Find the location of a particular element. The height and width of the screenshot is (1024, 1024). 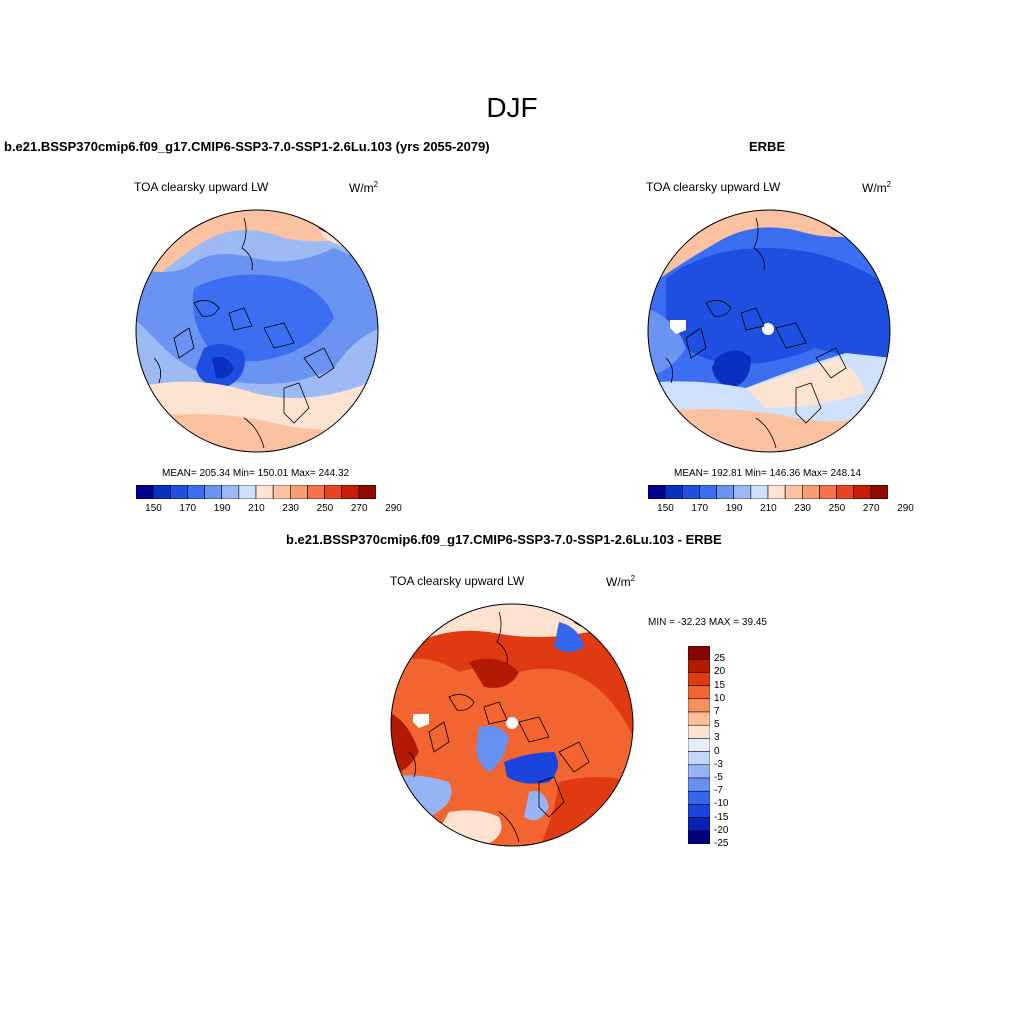

obs-units: W/m2 is located at coordinates (877, 187).